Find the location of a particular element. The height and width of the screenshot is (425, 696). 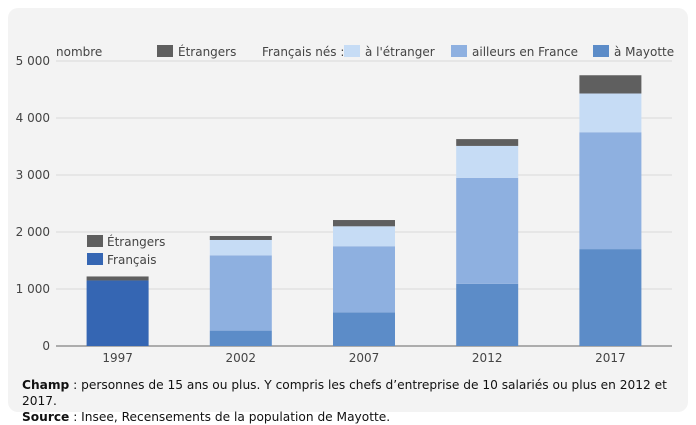

legend-label-a-mayotte: à Mayotte is located at coordinates (644, 52).